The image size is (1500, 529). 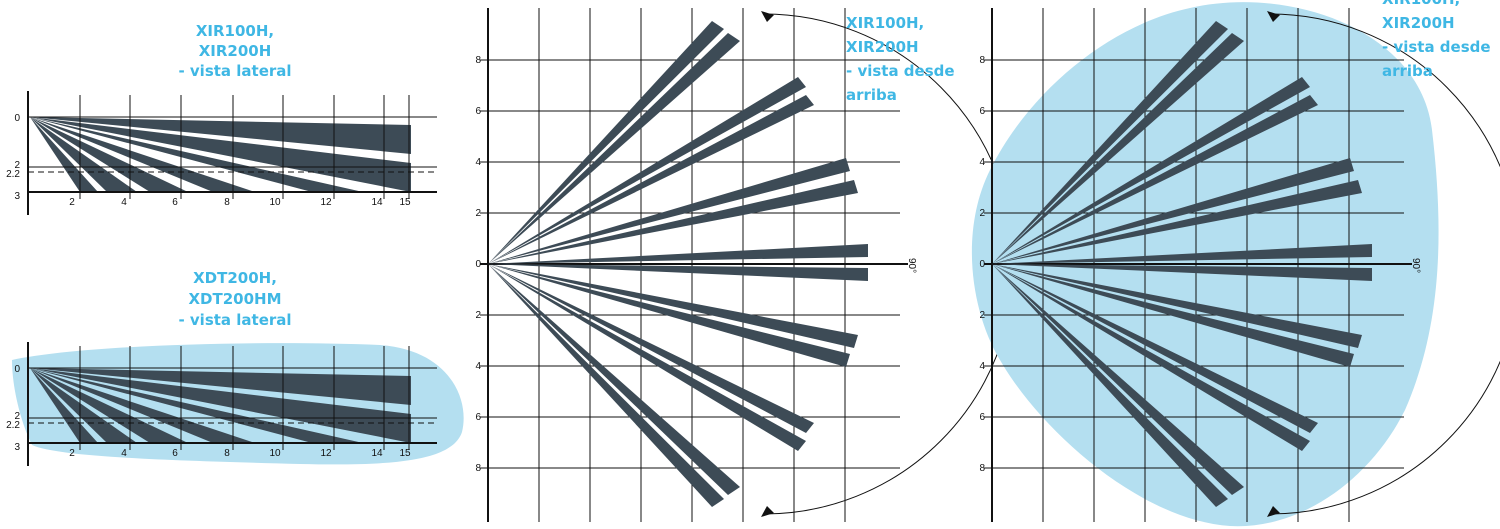 What do you see at coordinates (72, 202) in the screenshot?
I see `side-xir-x-tick: 2` at bounding box center [72, 202].